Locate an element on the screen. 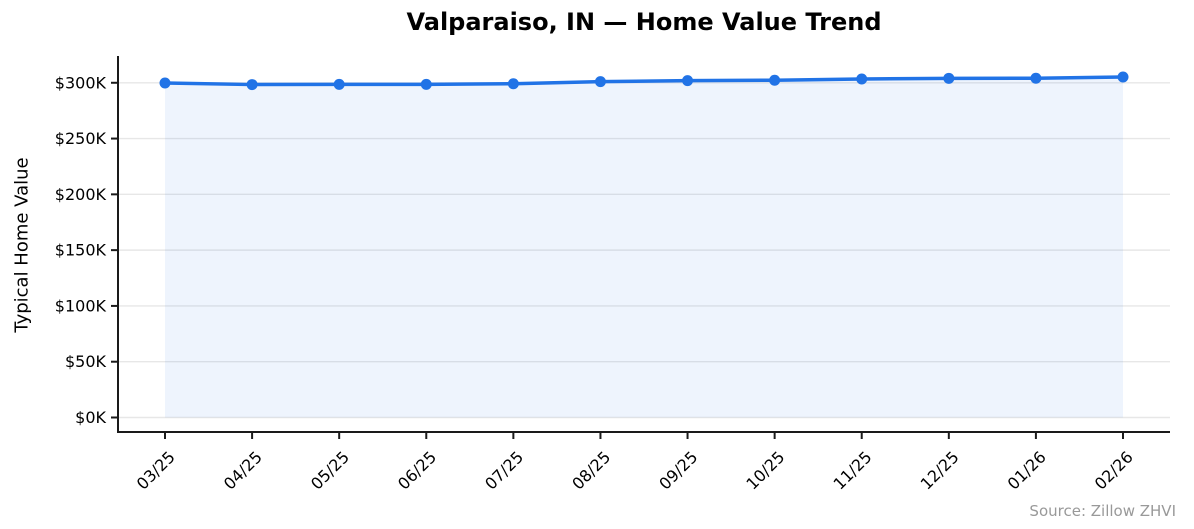 Image resolution: width=1194 pixels, height=529 pixels. y-tick-label: $200K is located at coordinates (81, 194).